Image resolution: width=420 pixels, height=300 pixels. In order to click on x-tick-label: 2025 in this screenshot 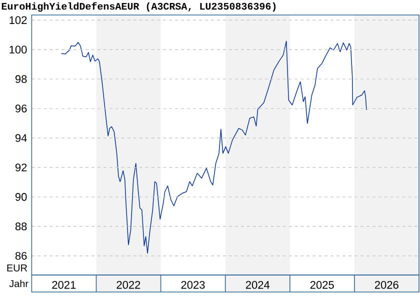, I will do `click(322, 285)`.